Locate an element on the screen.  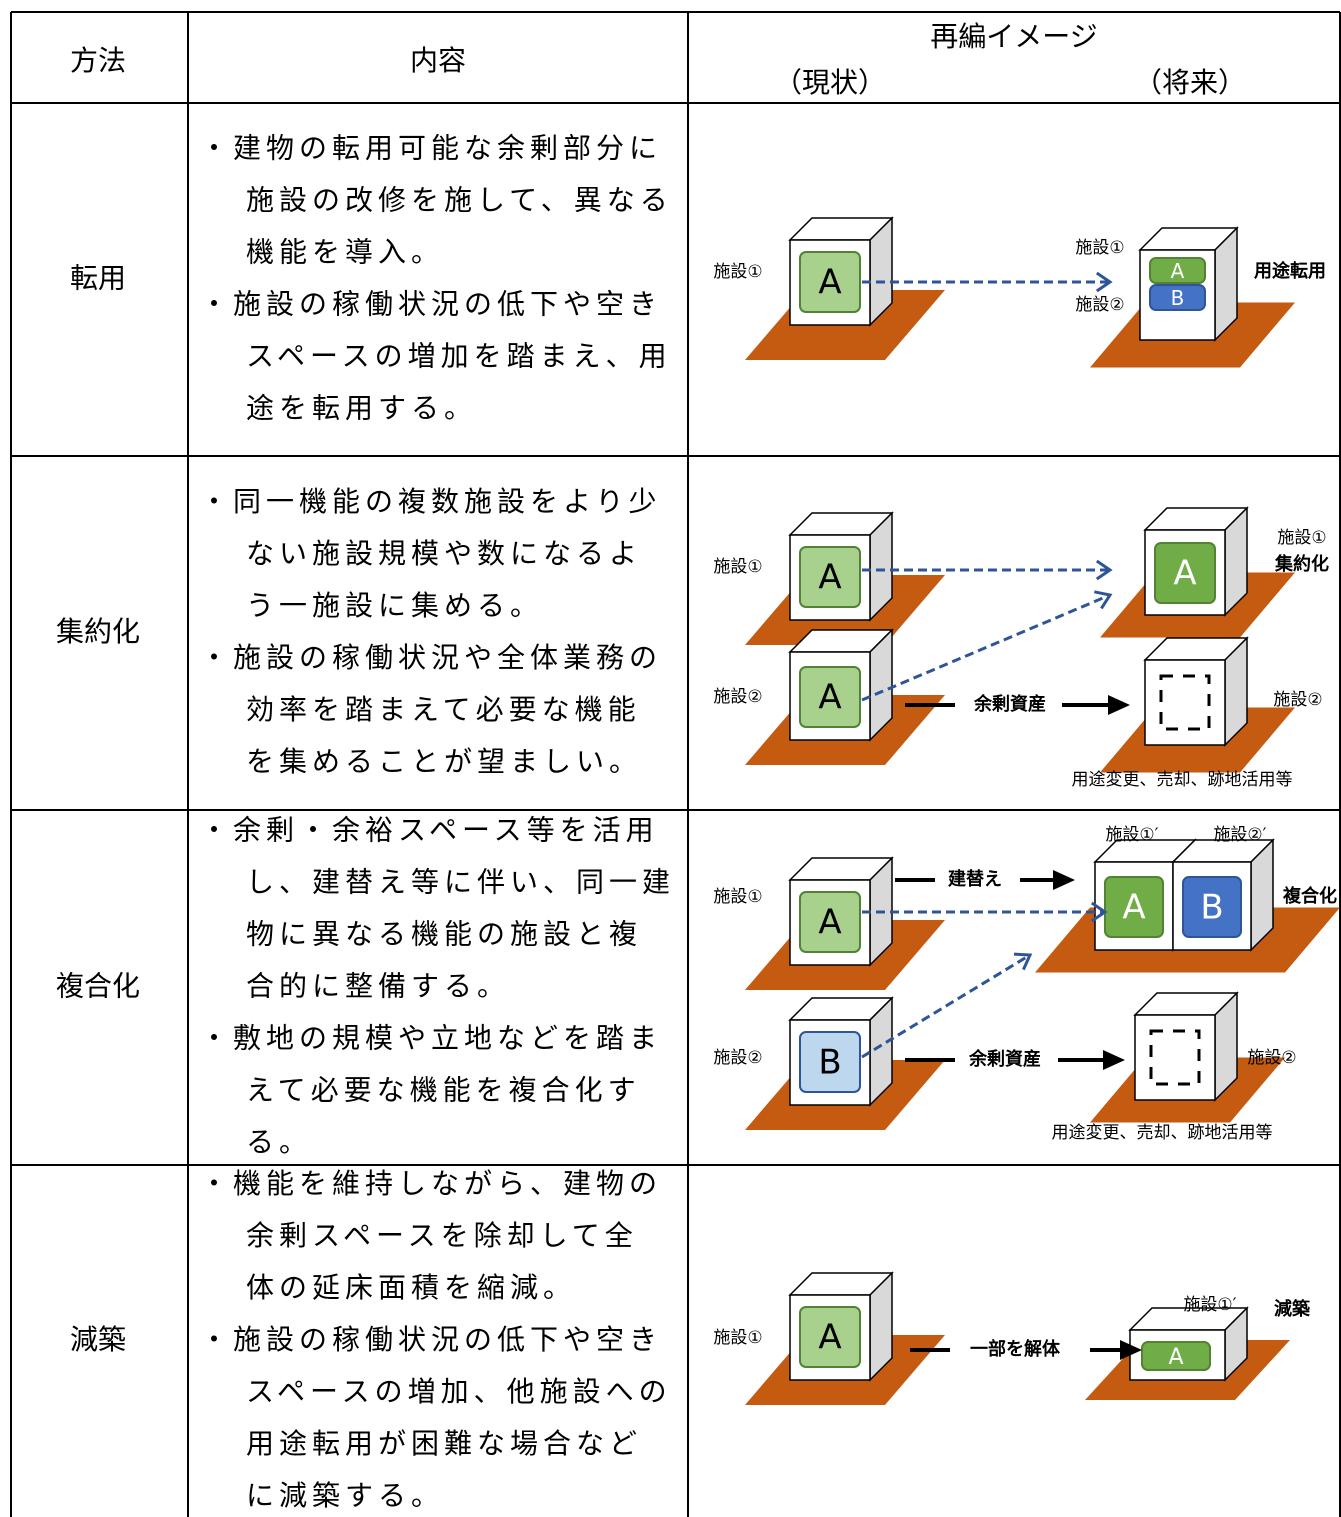
content-line: スペースの増加を踏まえ、用 is located at coordinates (459, 356).